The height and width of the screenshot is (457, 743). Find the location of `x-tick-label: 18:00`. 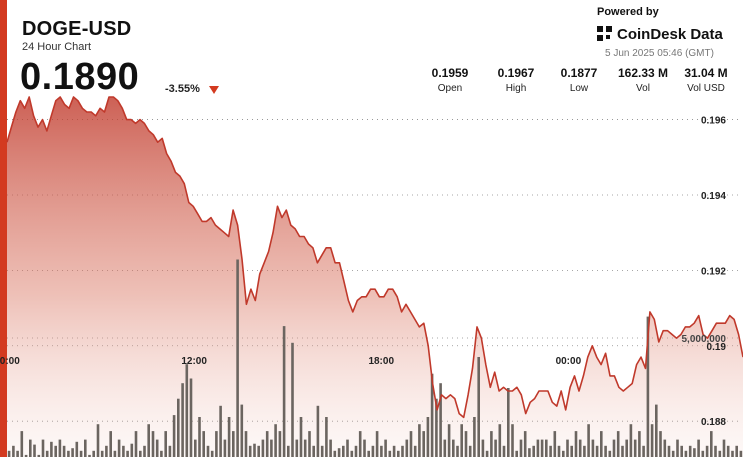

x-tick-label: 18:00 is located at coordinates (381, 361).